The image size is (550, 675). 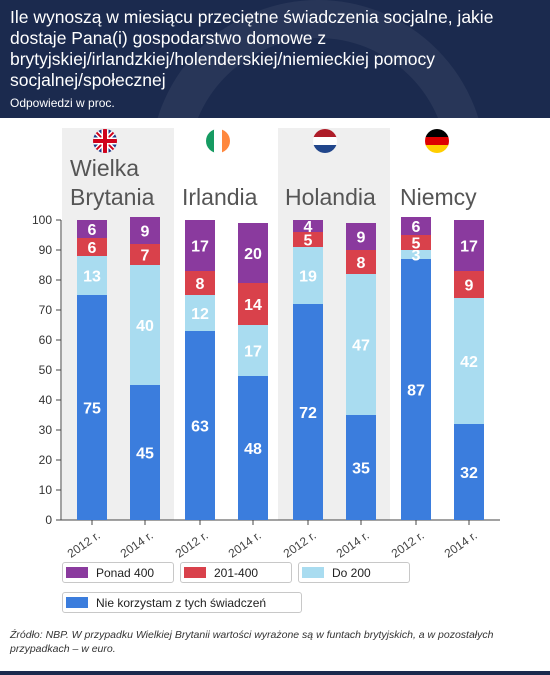 What do you see at coordinates (46, 490) in the screenshot?
I see `y-tick-label: 10` at bounding box center [46, 490].